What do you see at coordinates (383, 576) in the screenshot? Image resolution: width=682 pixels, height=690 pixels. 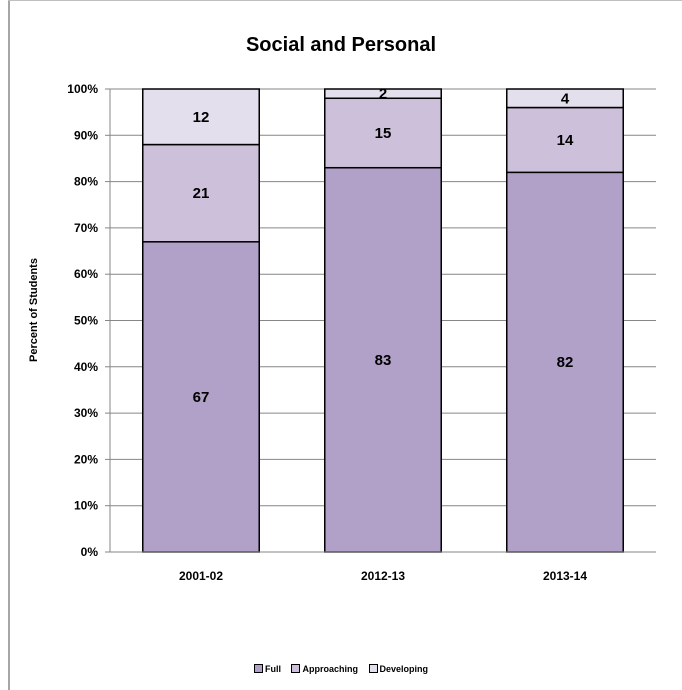 I see `x-tick-label: 2012-13` at bounding box center [383, 576].